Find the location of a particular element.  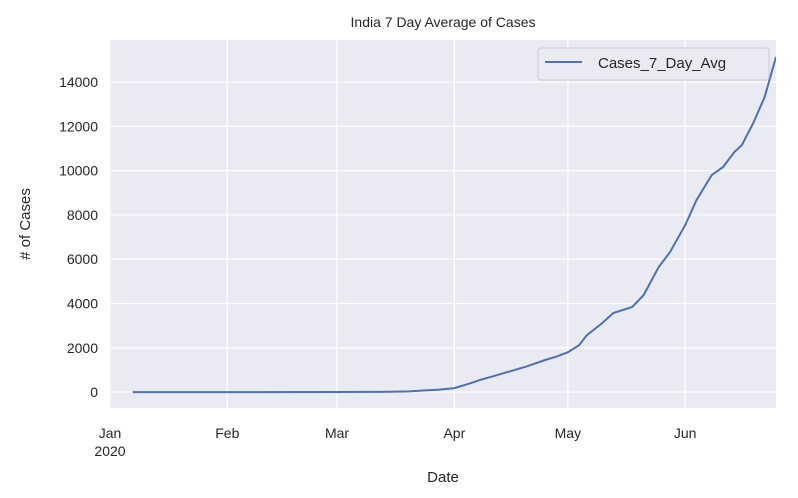

x-tick-label: Apr is located at coordinates (454, 433).